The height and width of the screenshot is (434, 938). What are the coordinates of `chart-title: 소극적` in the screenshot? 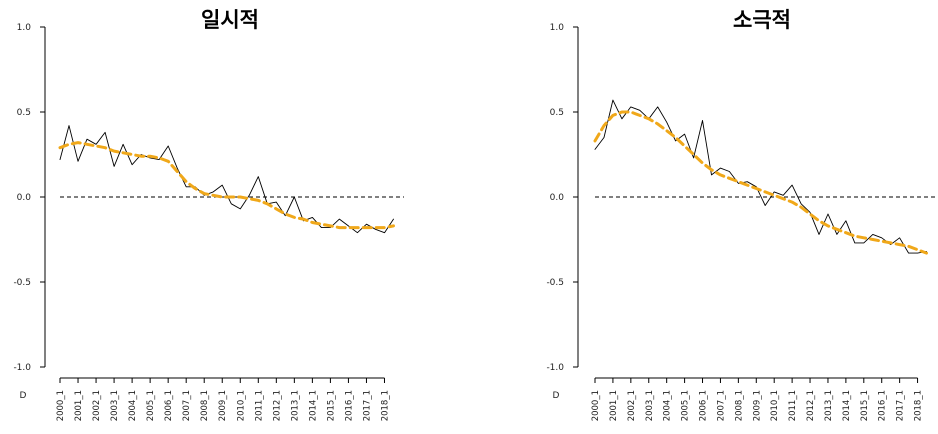 It's located at (762, 20).